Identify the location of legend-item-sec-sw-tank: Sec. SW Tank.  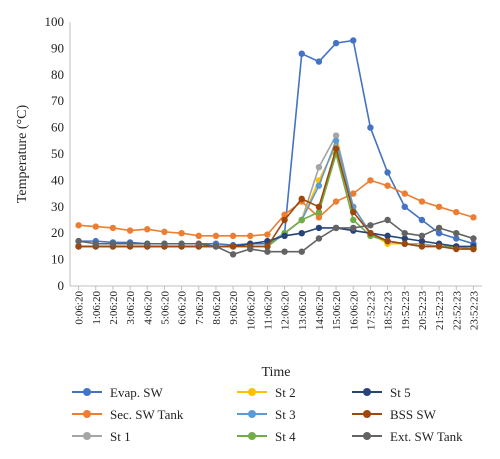
(128, 414).